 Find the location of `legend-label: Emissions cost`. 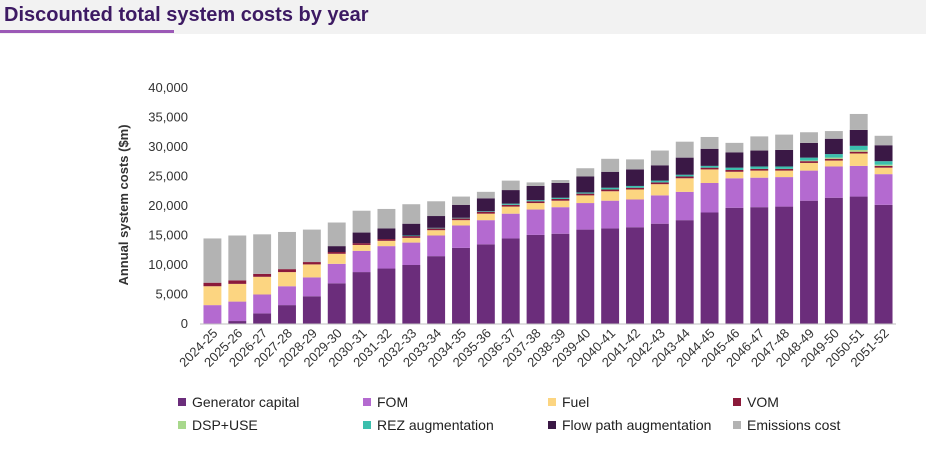

legend-label: Emissions cost is located at coordinates (793, 425).